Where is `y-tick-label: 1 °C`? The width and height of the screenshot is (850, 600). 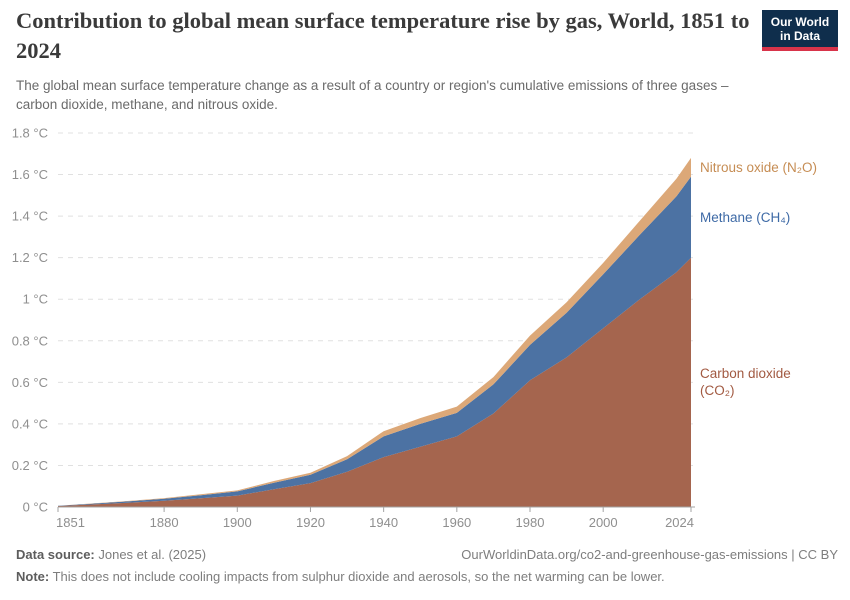 y-tick-label: 1 °C is located at coordinates (35, 299).